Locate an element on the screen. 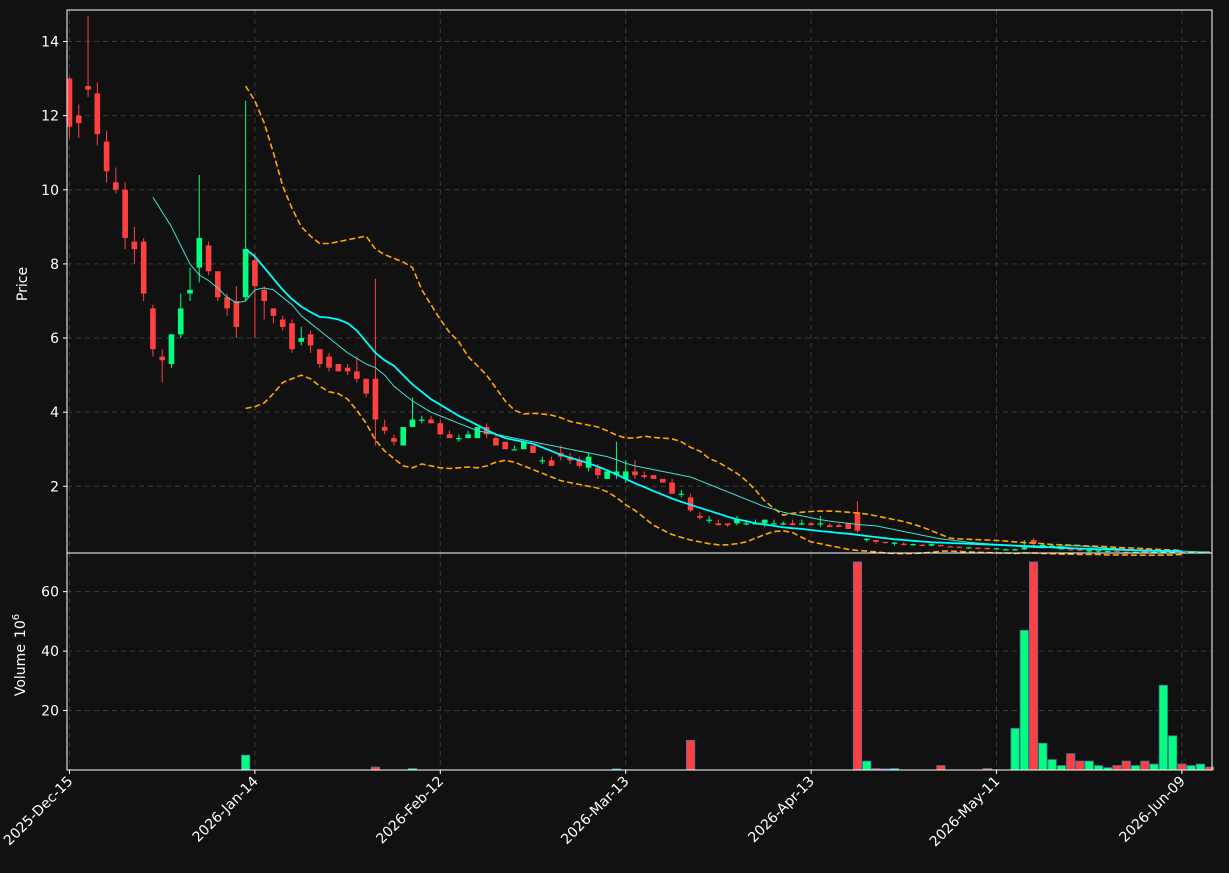 This screenshot has width=1229, height=873. price-tick-label: 10 is located at coordinates (50, 191).